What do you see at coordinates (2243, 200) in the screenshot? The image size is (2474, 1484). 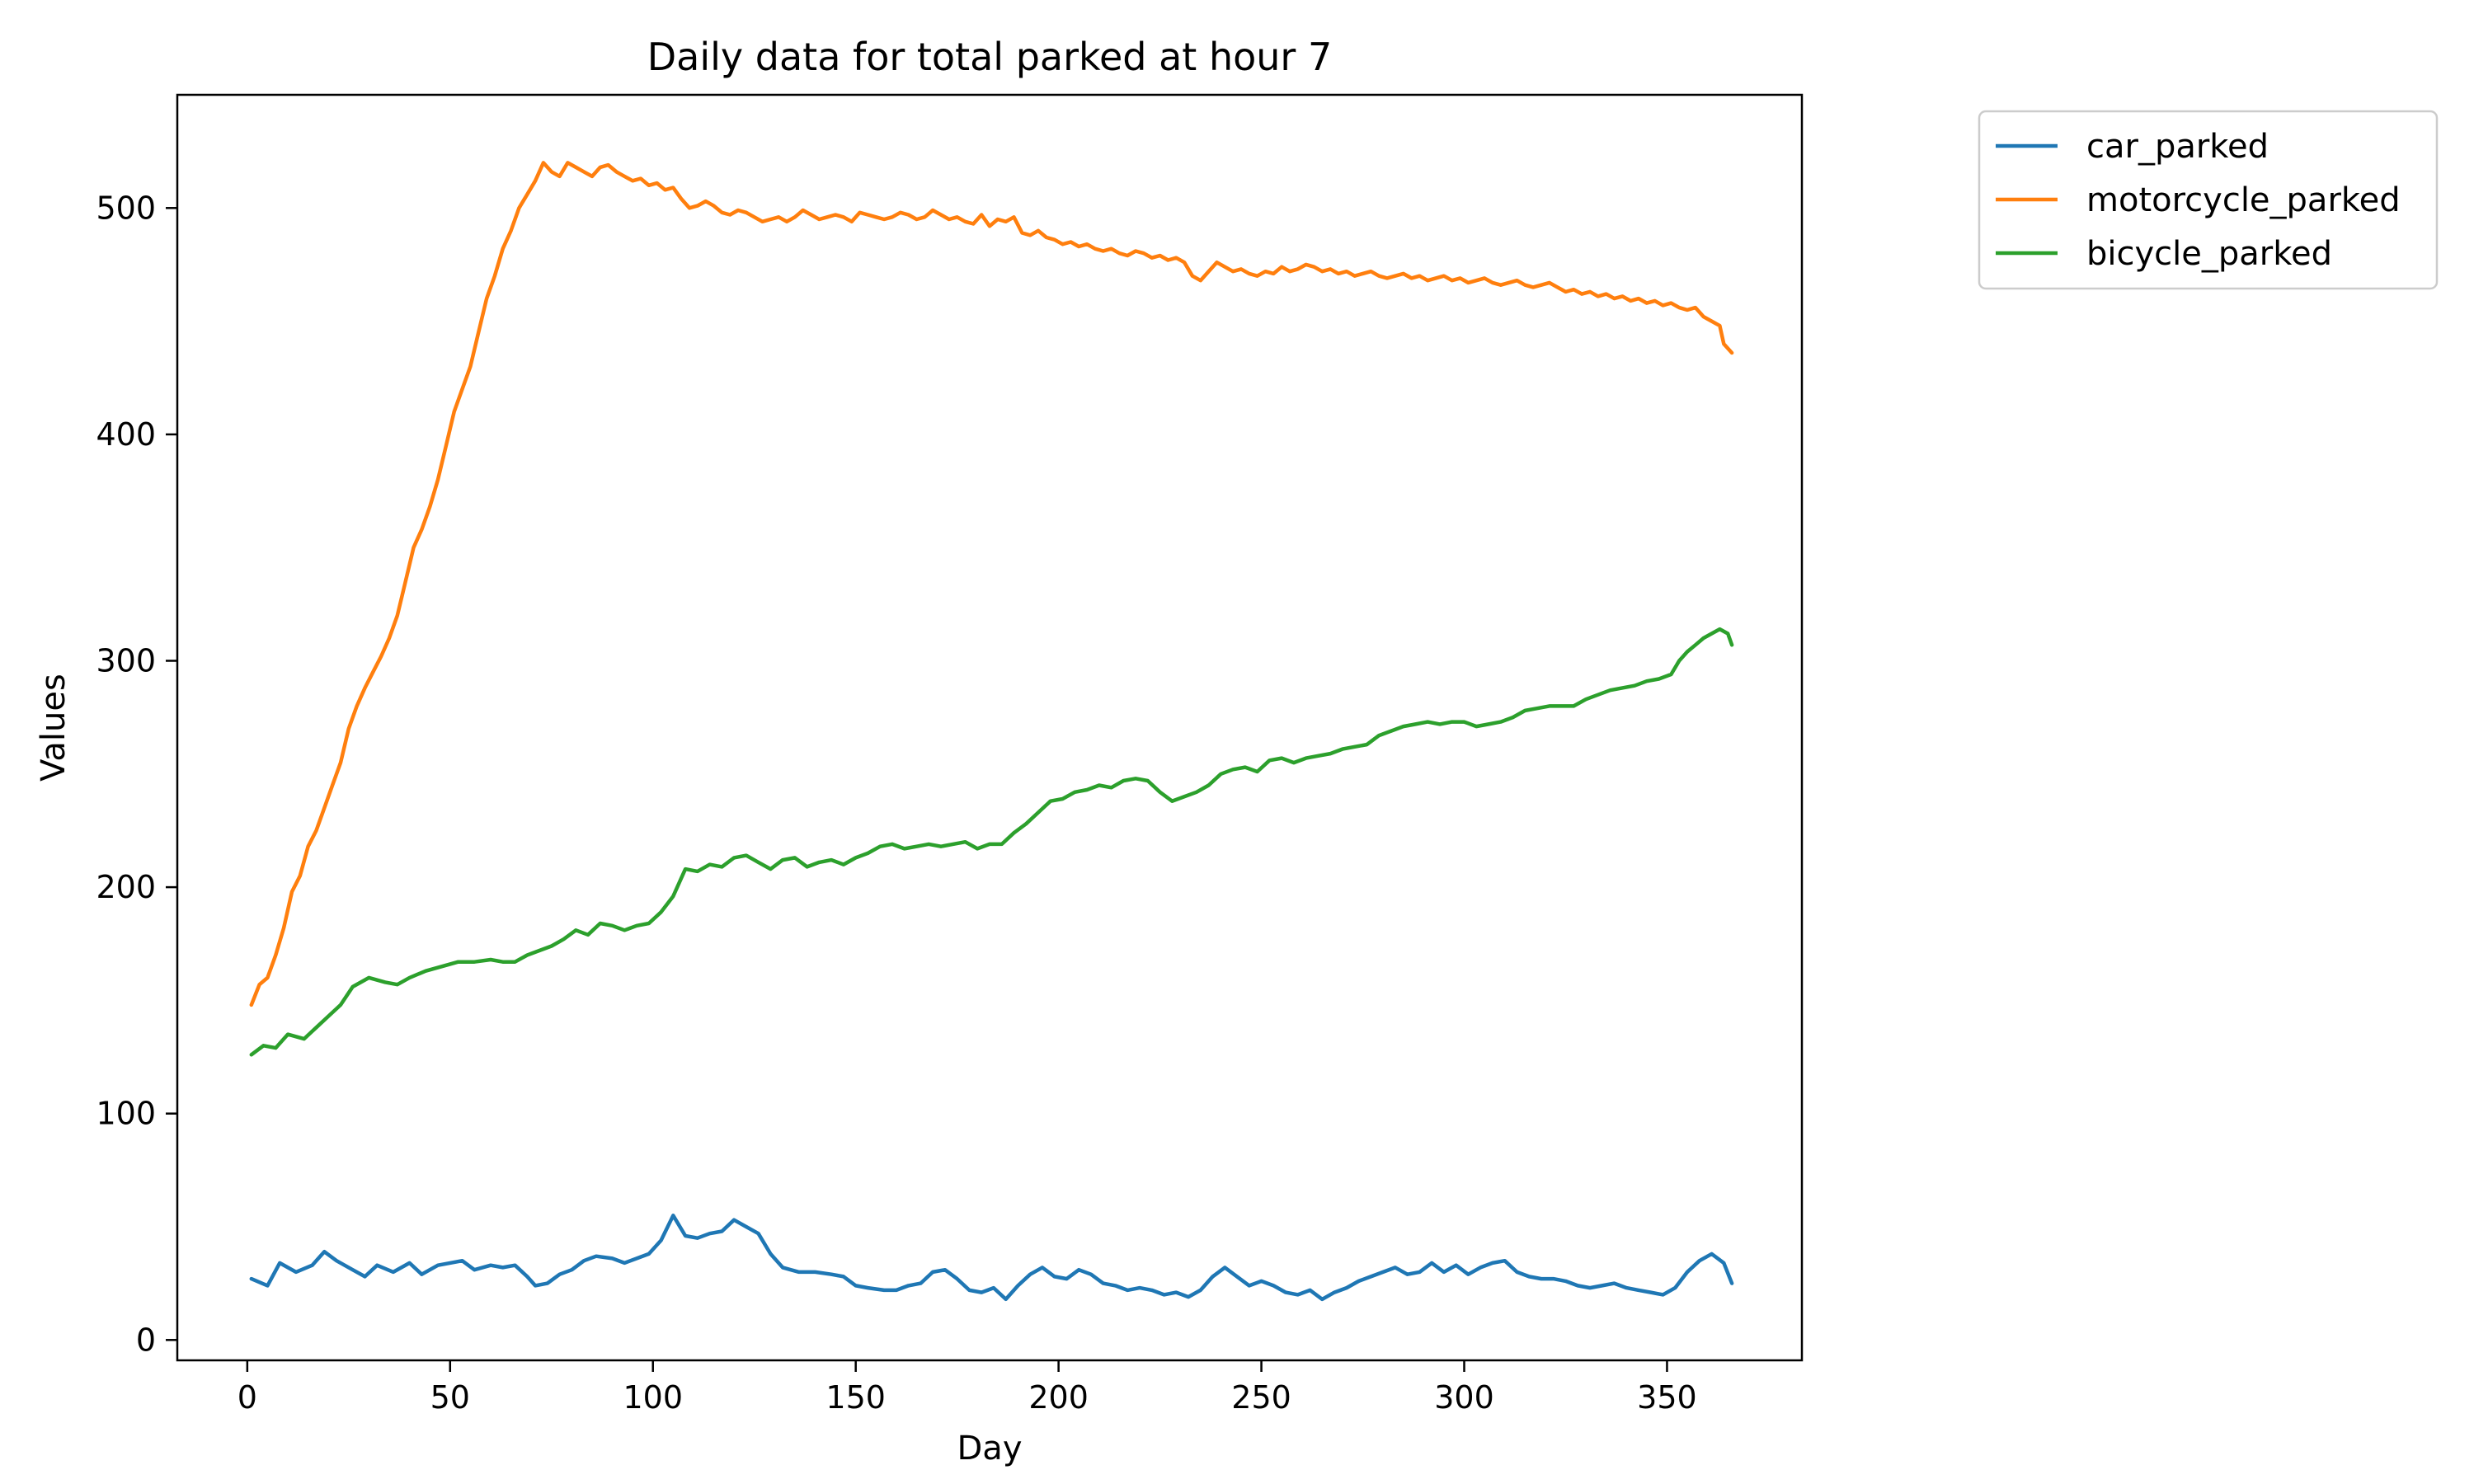 I see `legend-label: motorcycle_parked` at bounding box center [2243, 200].